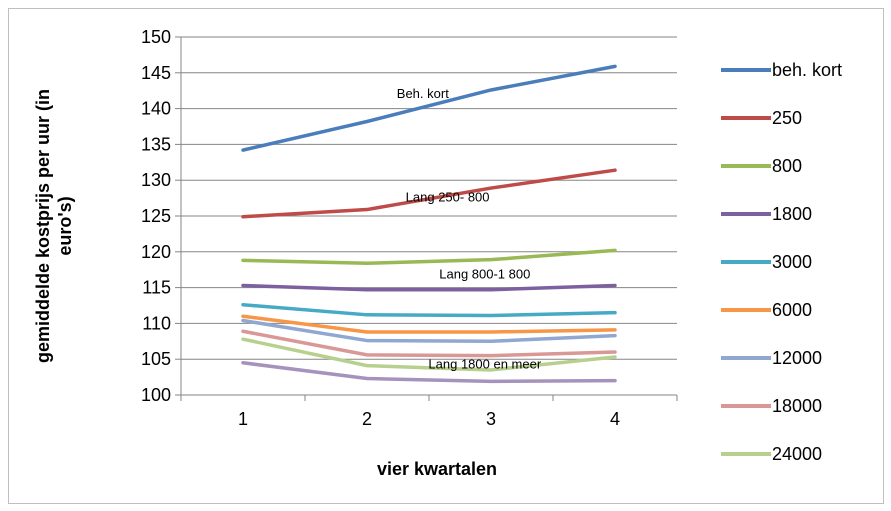 This screenshot has width=891, height=511. What do you see at coordinates (797, 406) in the screenshot?
I see `legend-label: 18000` at bounding box center [797, 406].